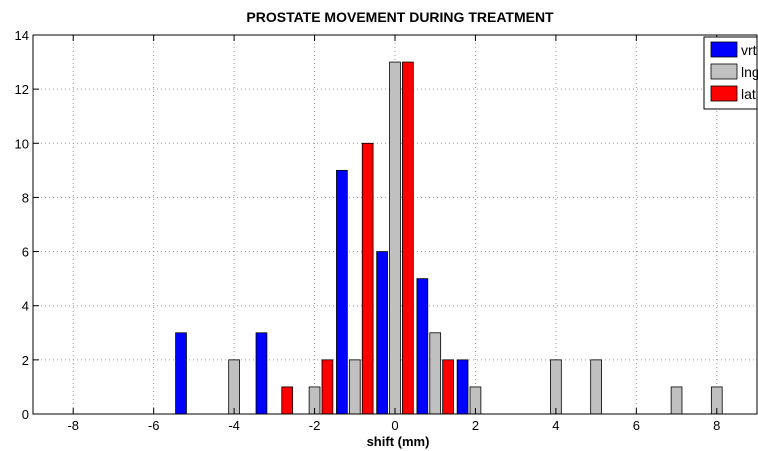 Image resolution: width=758 pixels, height=451 pixels. What do you see at coordinates (749, 50) in the screenshot?
I see `legend-label-vrt: vrt` at bounding box center [749, 50].